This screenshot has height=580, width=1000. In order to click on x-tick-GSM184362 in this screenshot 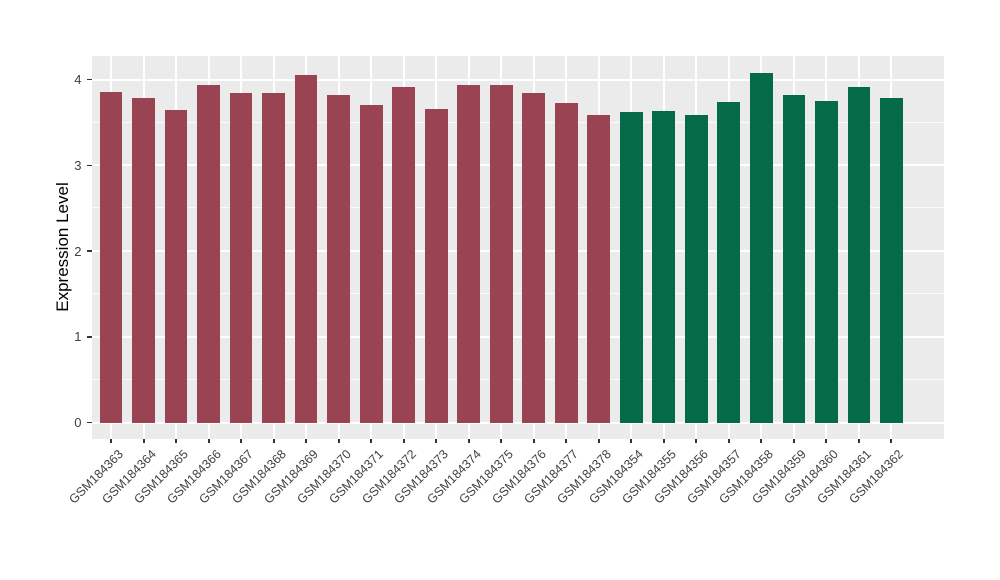, I will do `click(891, 441)`.